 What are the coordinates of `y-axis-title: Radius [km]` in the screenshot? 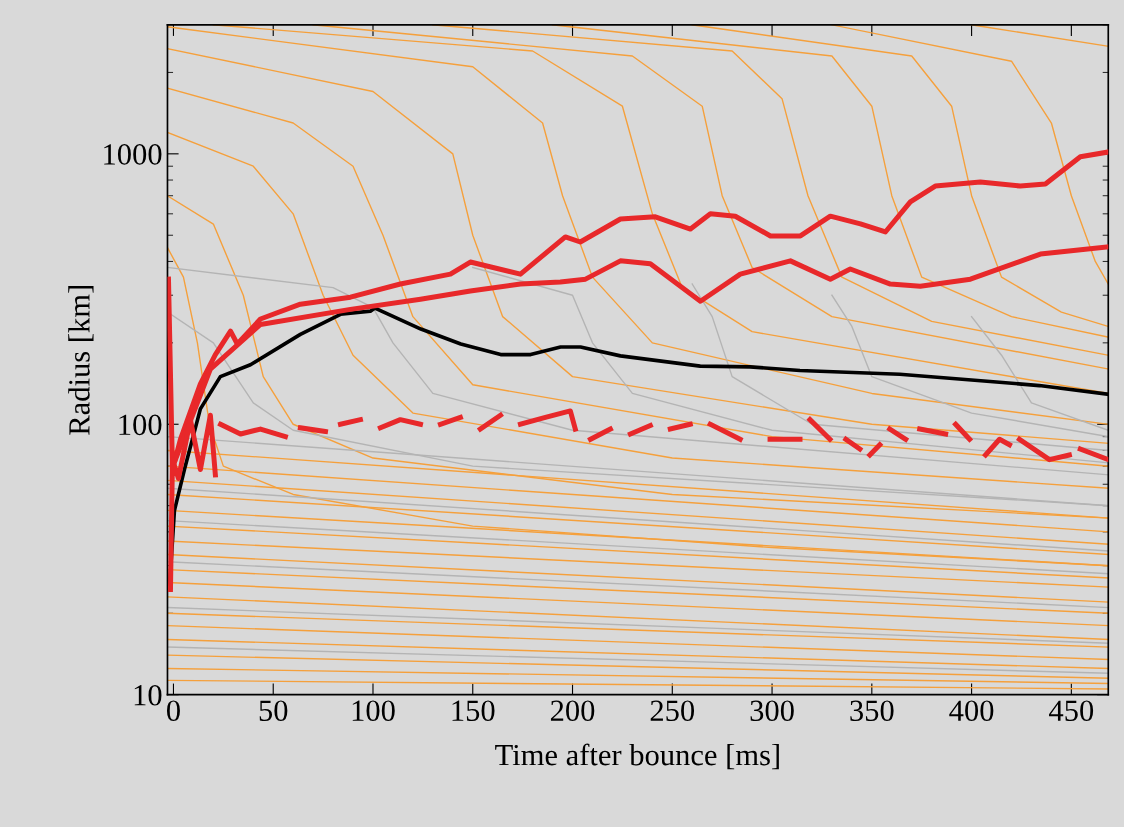 It's located at (81, 360).